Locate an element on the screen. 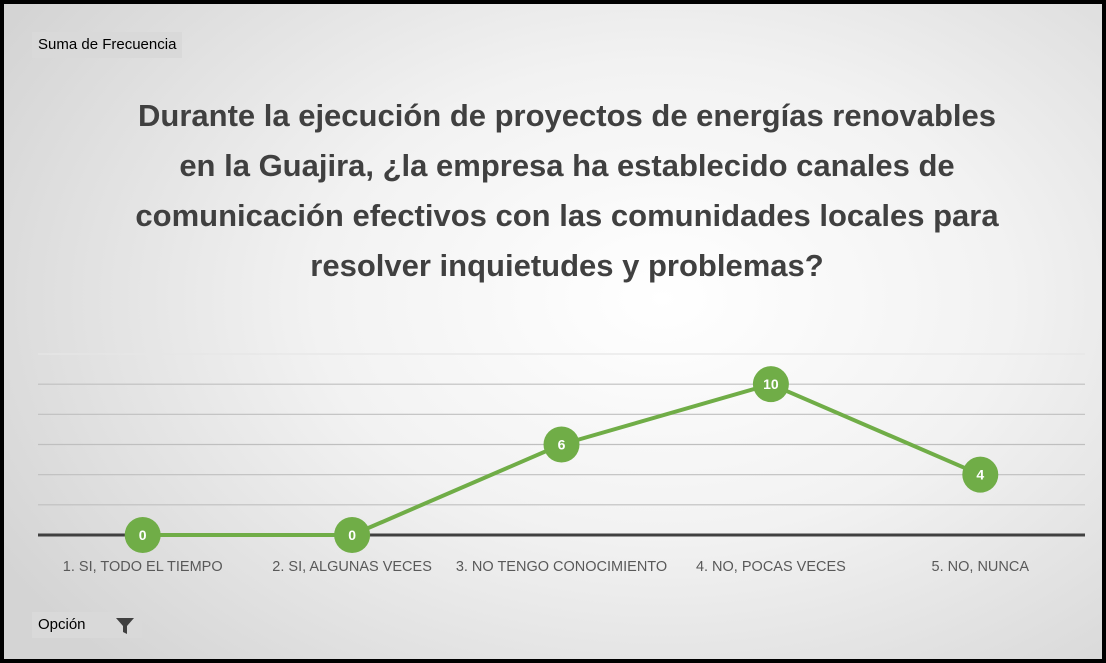 The image size is (1106, 663). data-label: 4 is located at coordinates (980, 475).